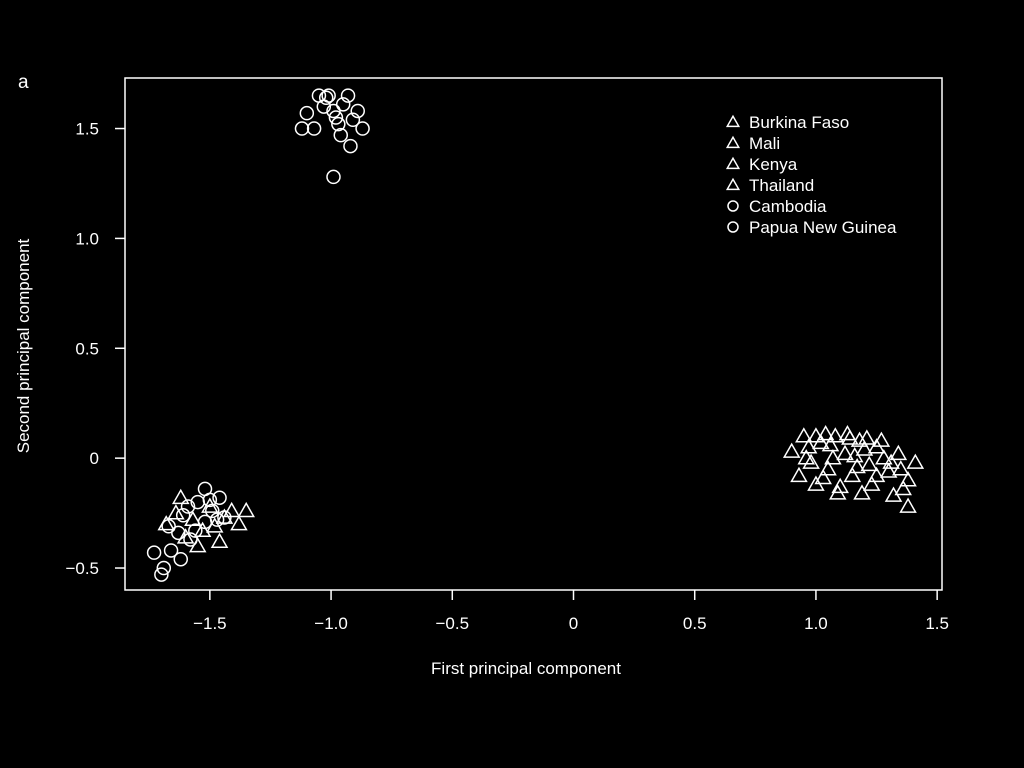  What do you see at coordinates (816, 623) in the screenshot?
I see `x-tick-label: 1.0` at bounding box center [816, 623].